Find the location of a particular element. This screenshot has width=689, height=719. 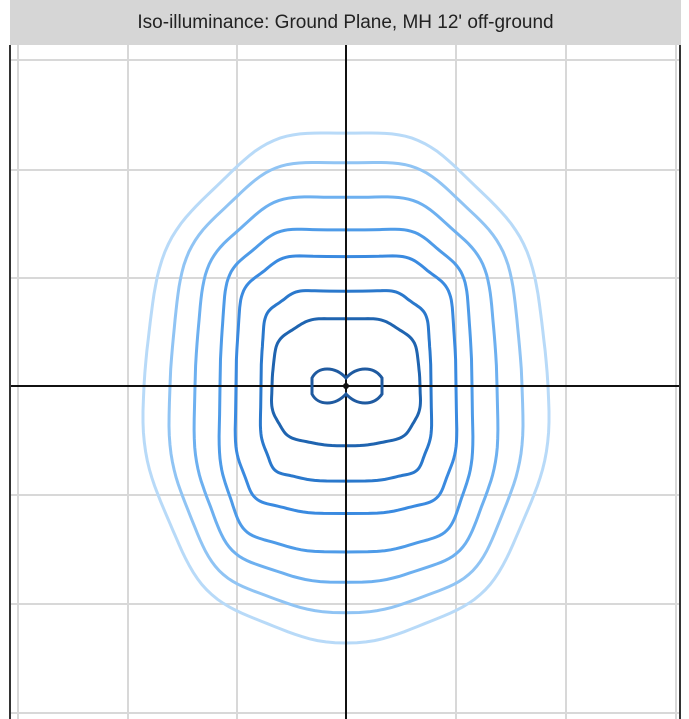

luminaire-point is located at coordinates (346, 386).